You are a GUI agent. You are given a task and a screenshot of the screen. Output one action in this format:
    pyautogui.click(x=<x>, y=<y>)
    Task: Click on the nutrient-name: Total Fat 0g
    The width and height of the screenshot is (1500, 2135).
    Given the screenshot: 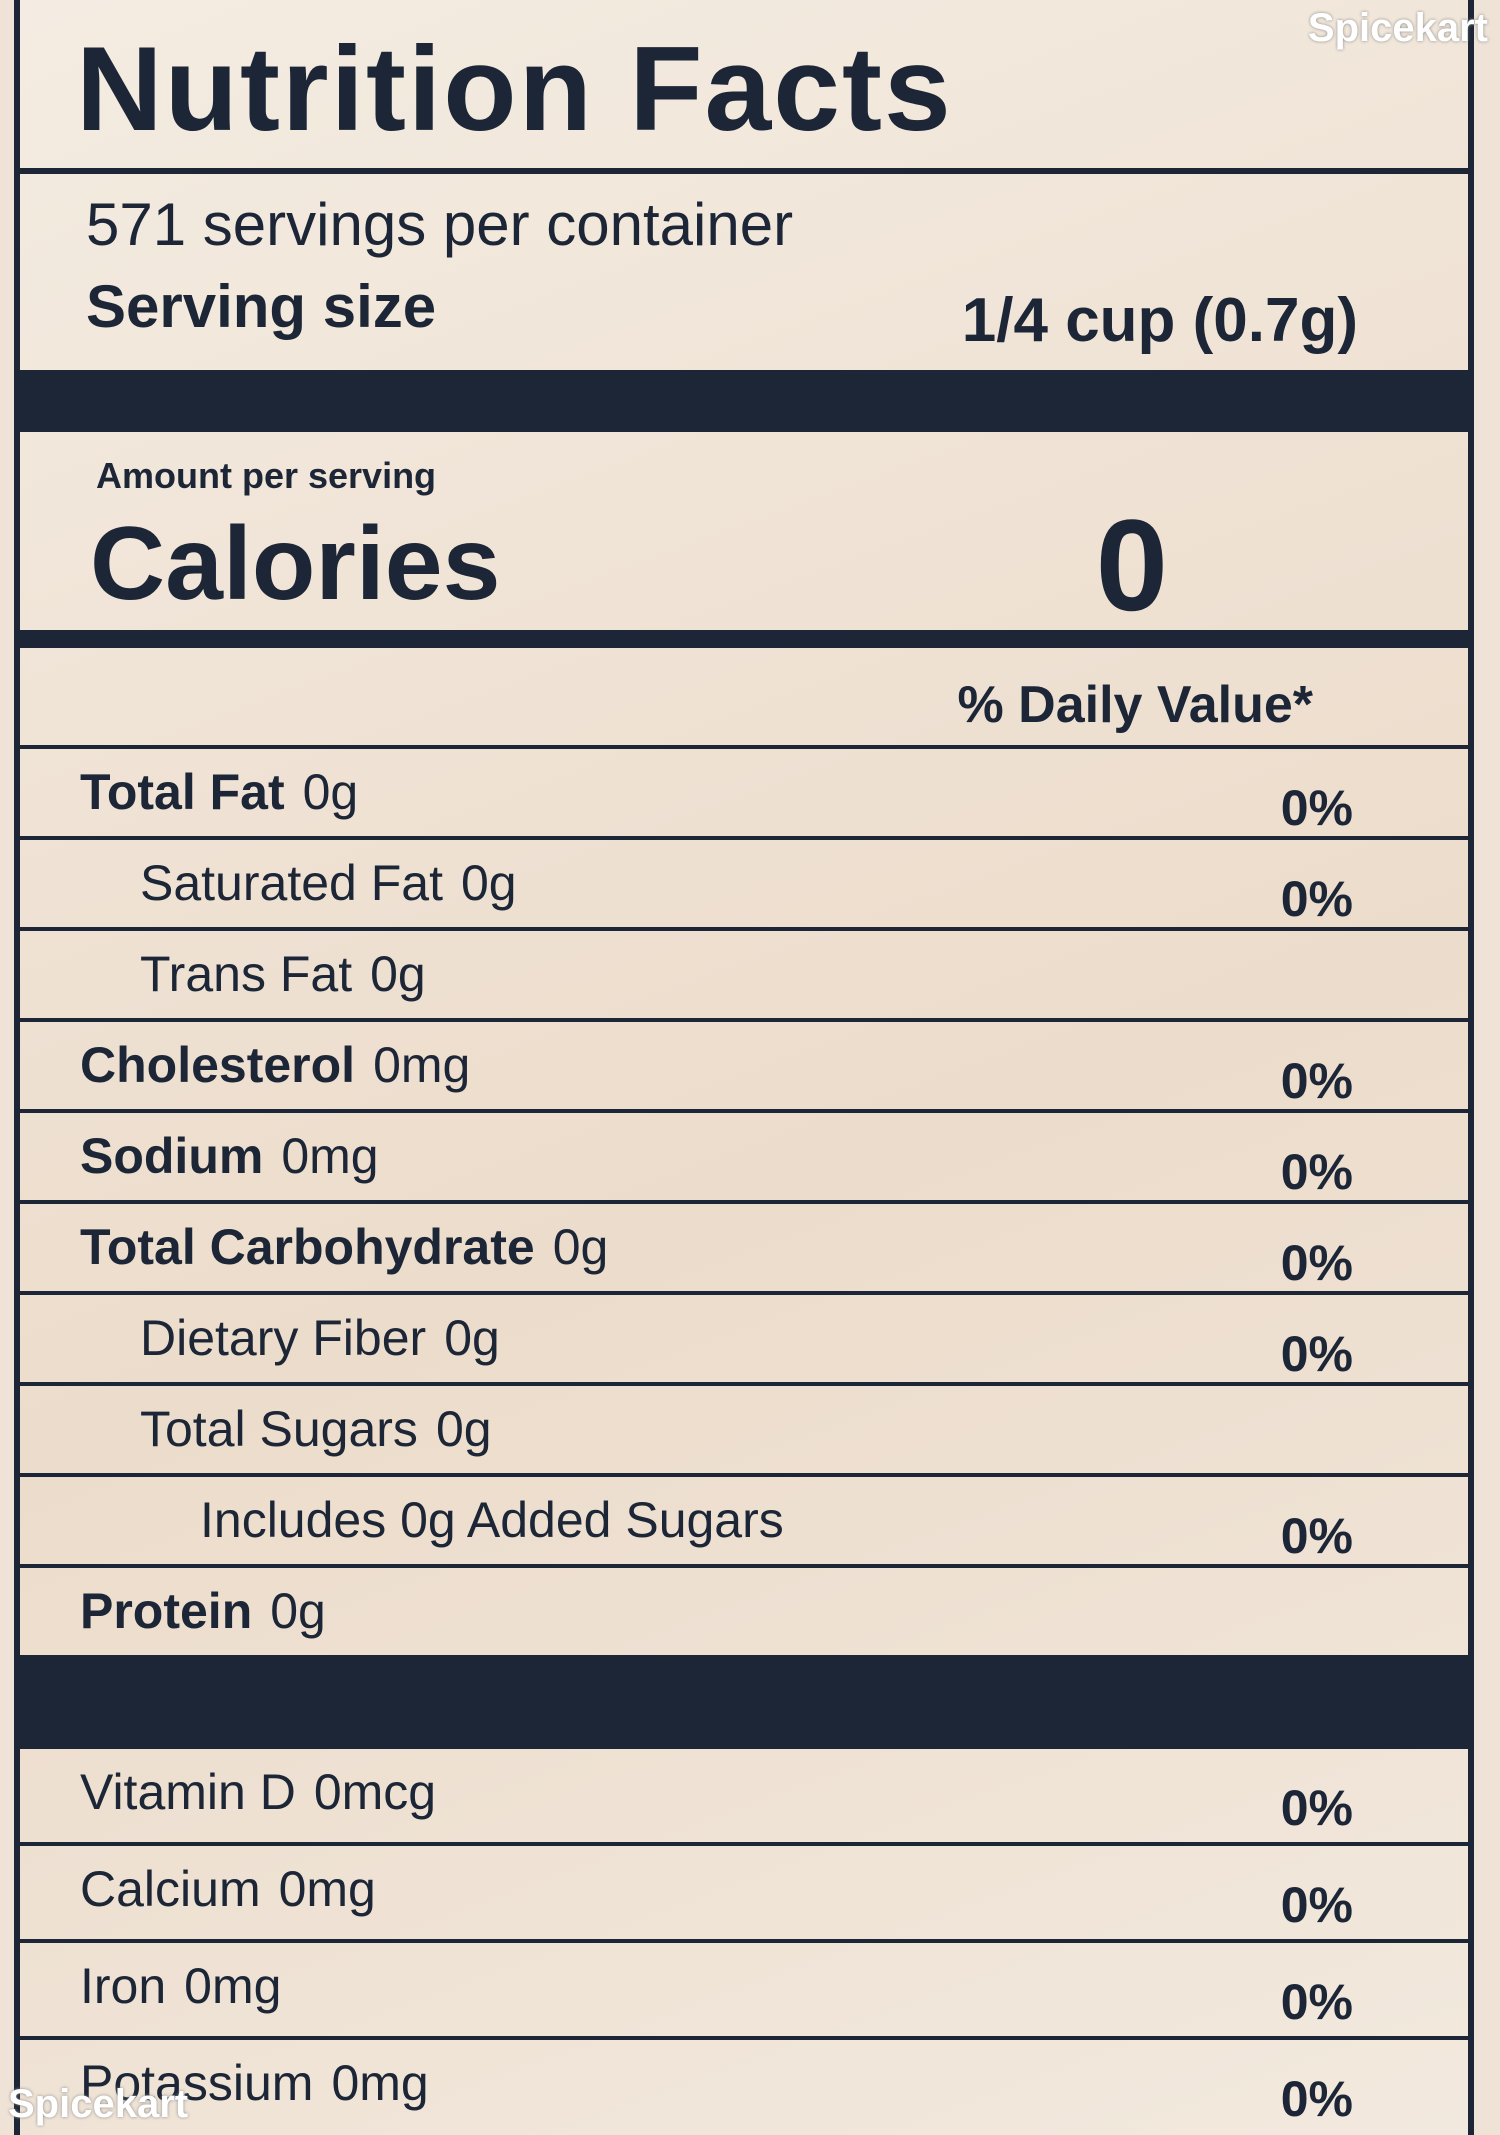 What is the action you would take?
    pyautogui.click(x=219, y=792)
    